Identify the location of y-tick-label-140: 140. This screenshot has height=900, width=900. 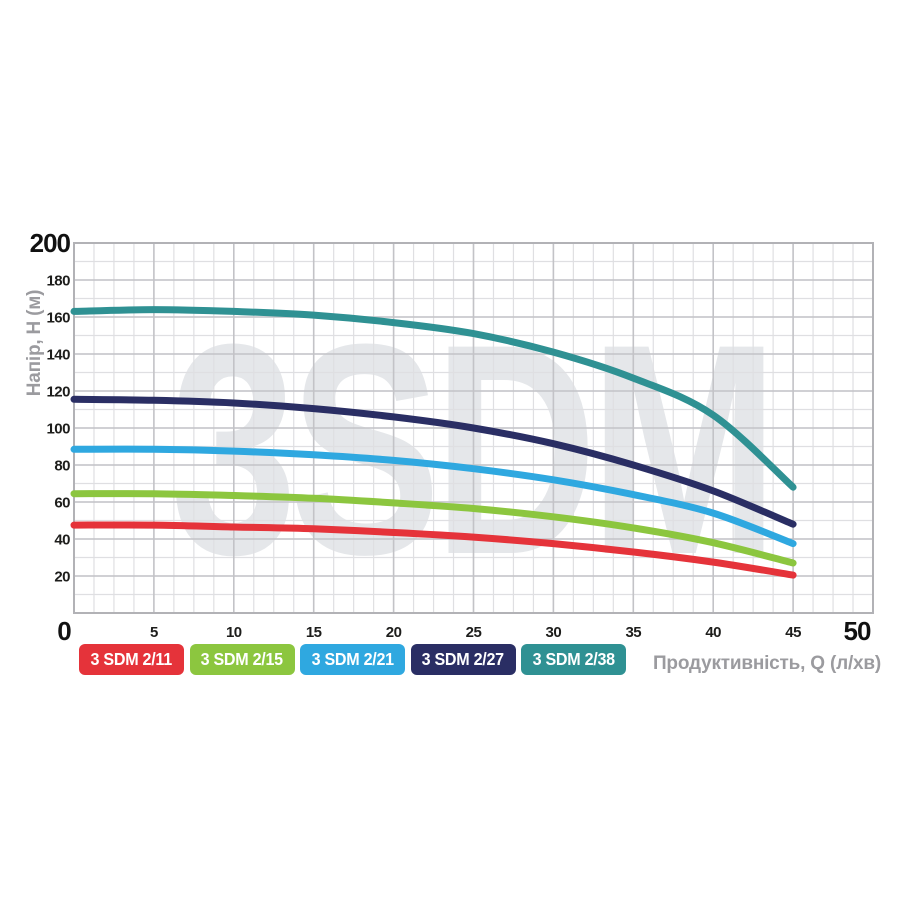
(58, 355).